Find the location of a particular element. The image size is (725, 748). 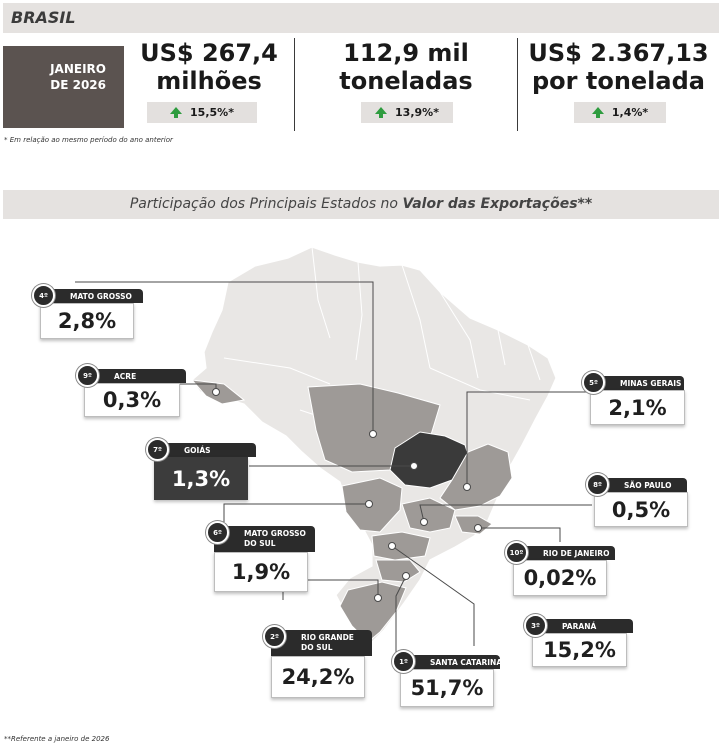

callout-value: 1,3% is located at coordinates (201, 478).